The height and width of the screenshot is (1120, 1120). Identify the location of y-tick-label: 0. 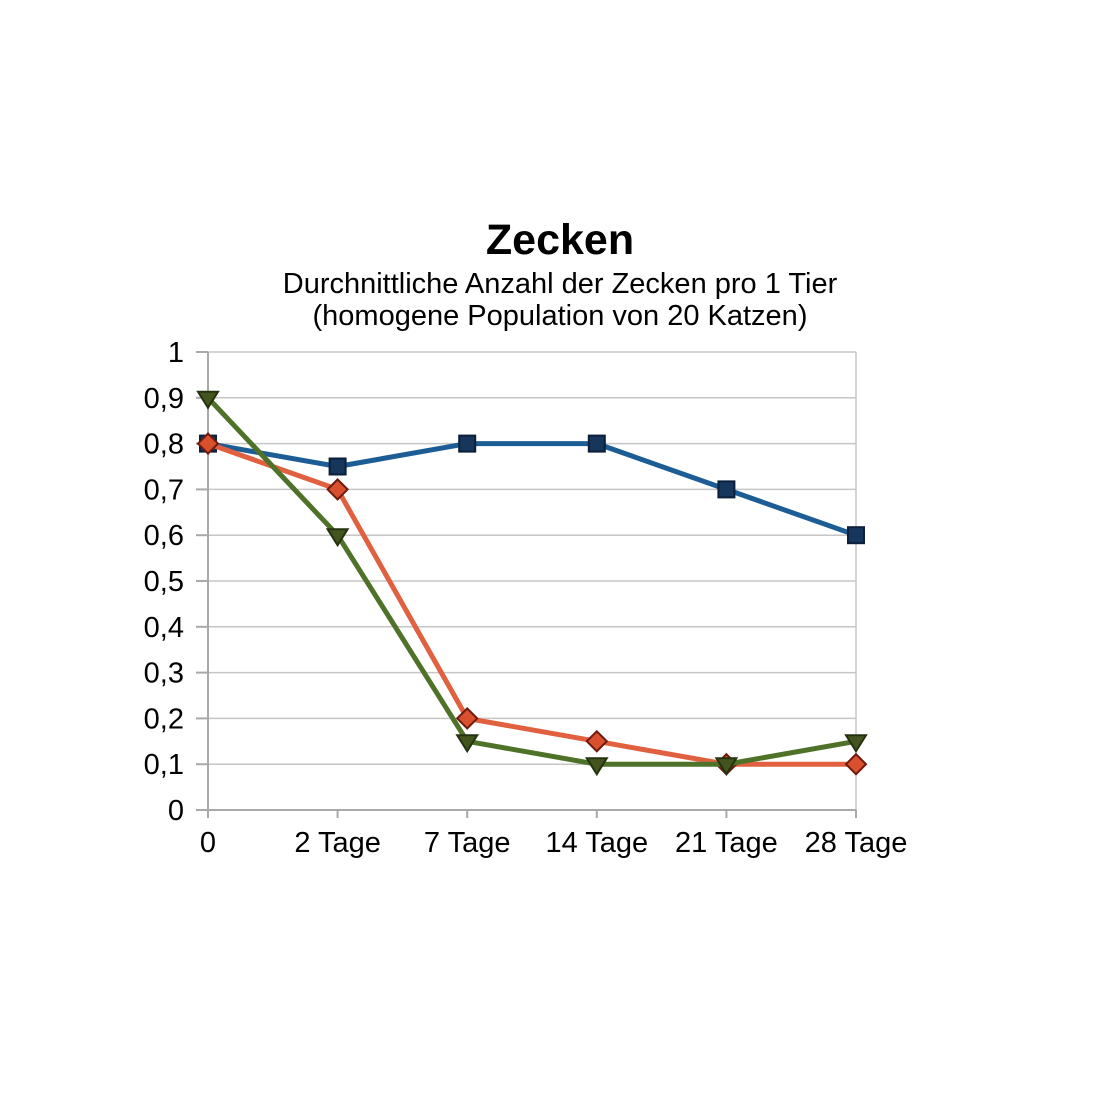
(176, 811).